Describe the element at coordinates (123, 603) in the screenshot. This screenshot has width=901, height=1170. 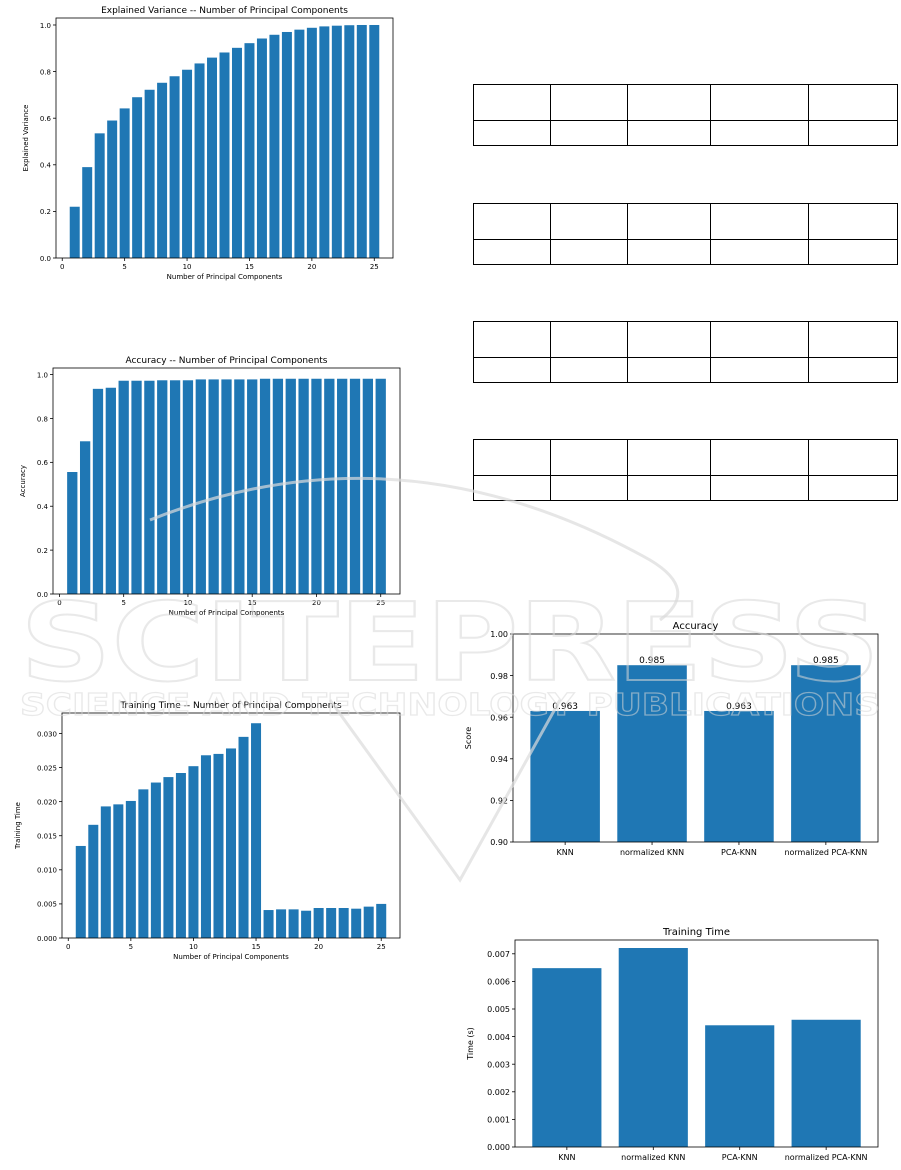
I see `x-tick-label: 5` at that location.